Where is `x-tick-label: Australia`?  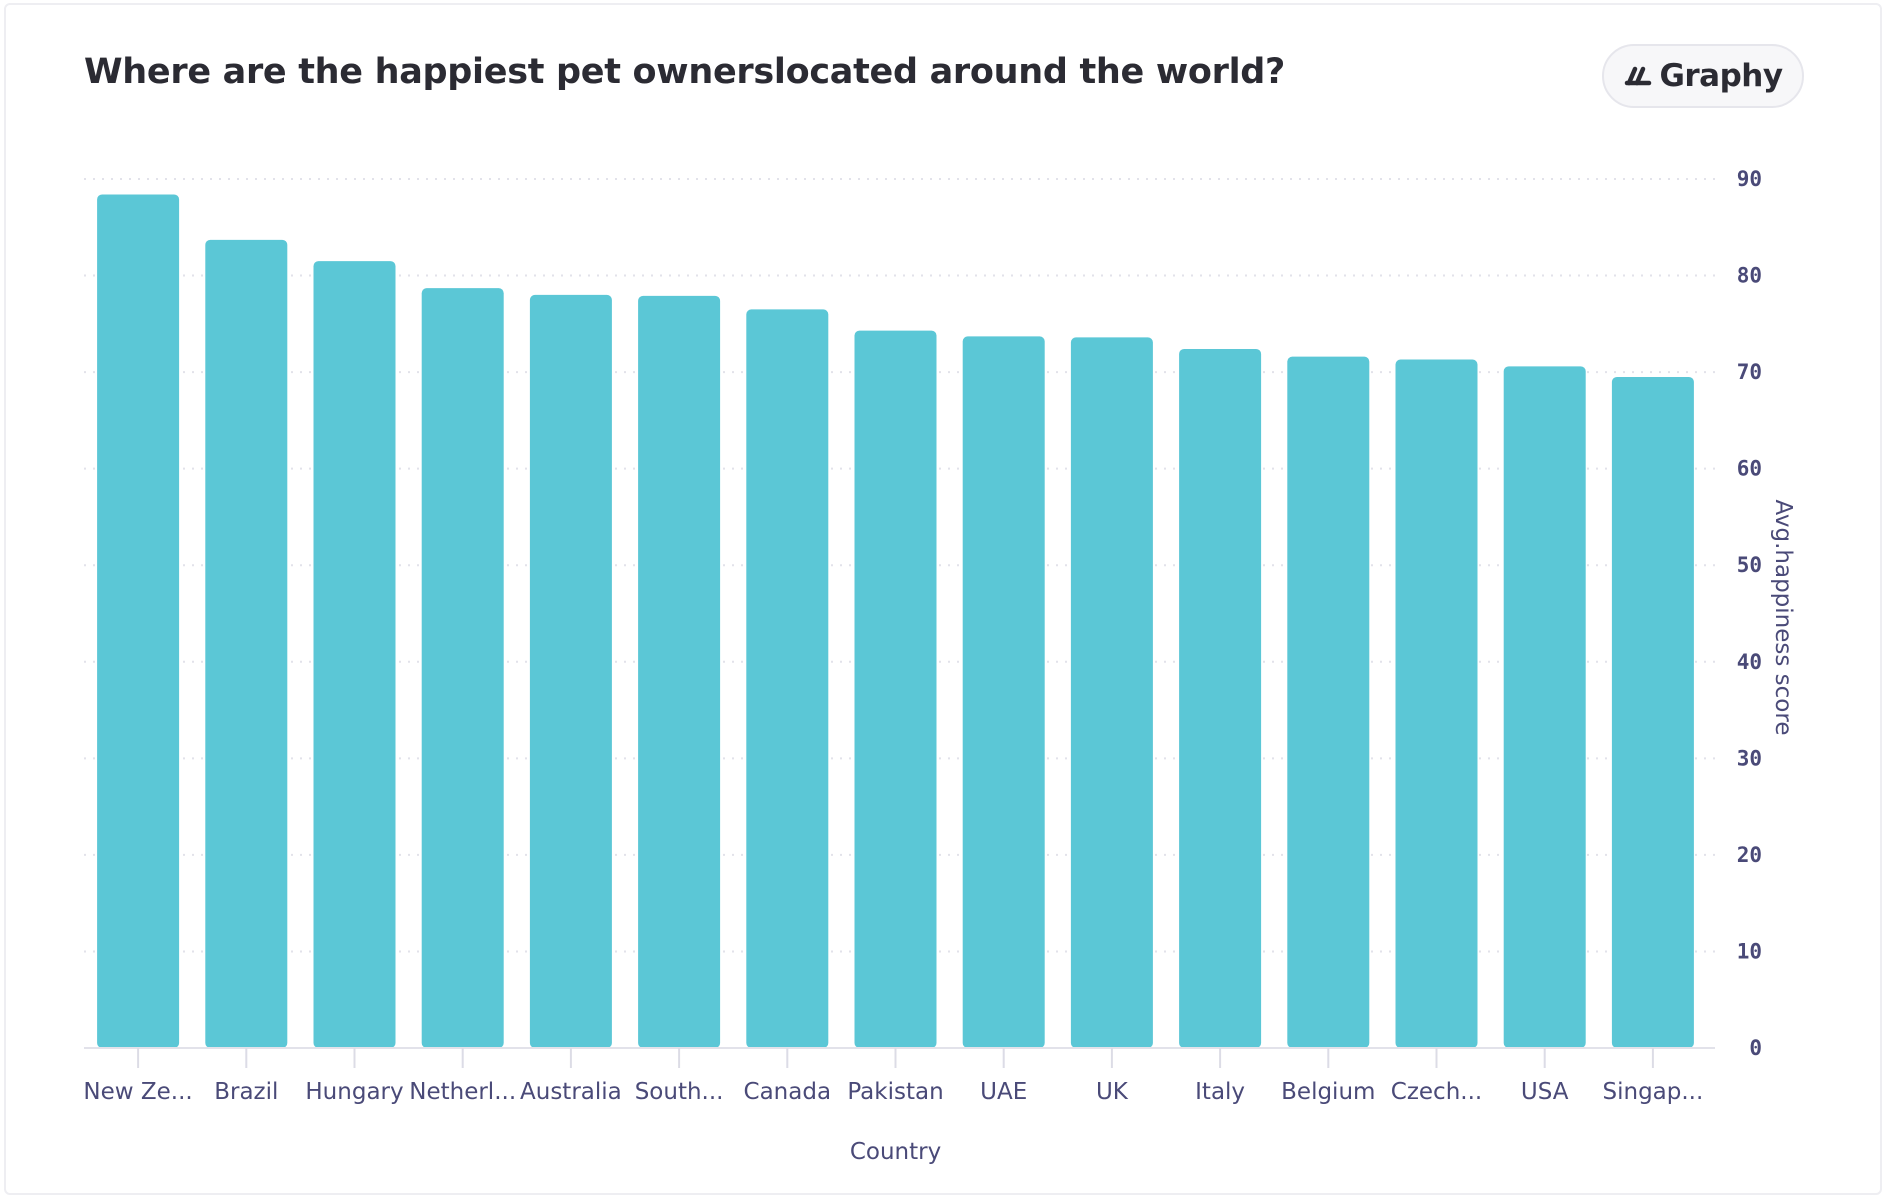
x-tick-label: Australia is located at coordinates (571, 1092).